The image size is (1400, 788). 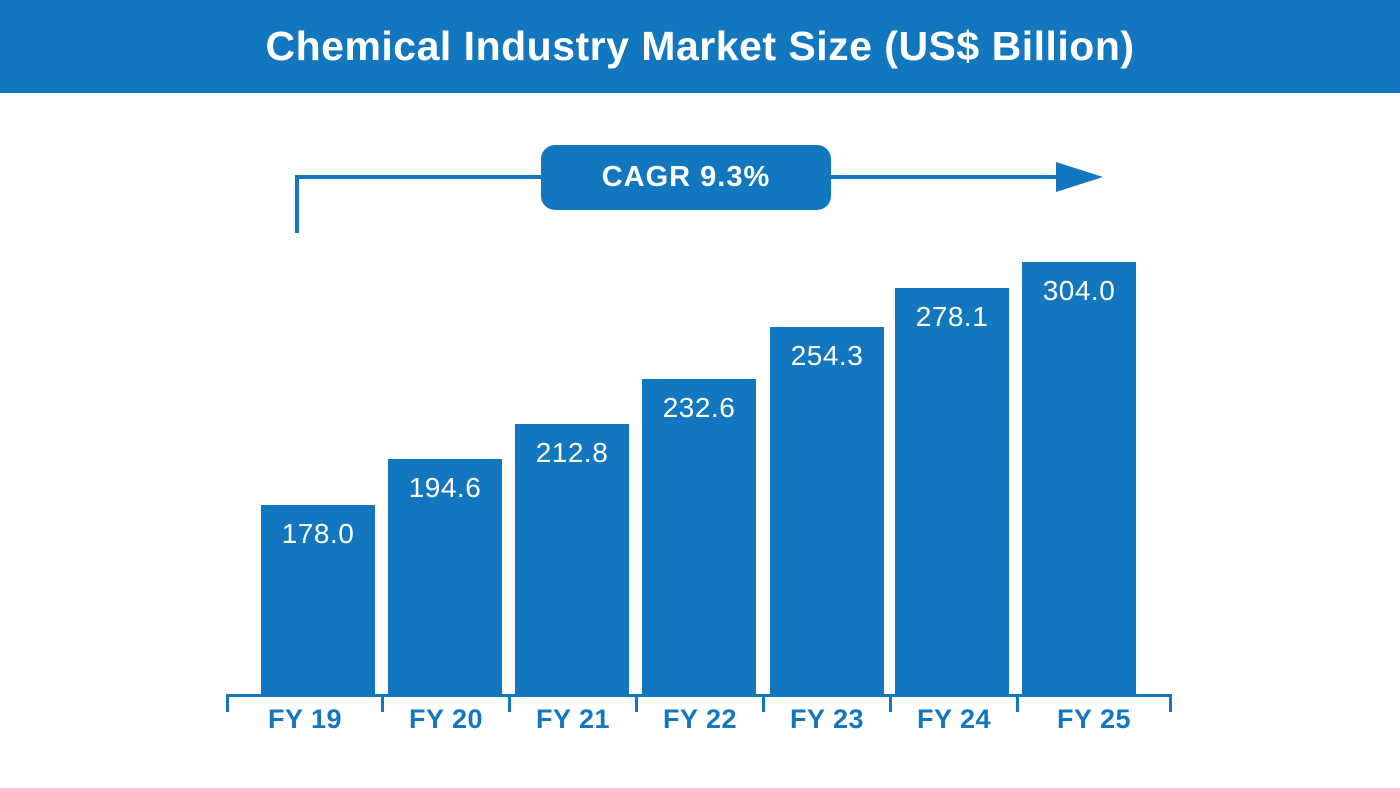 I want to click on x-axis-label-fy-25: FY 25, so click(x=1094, y=719).